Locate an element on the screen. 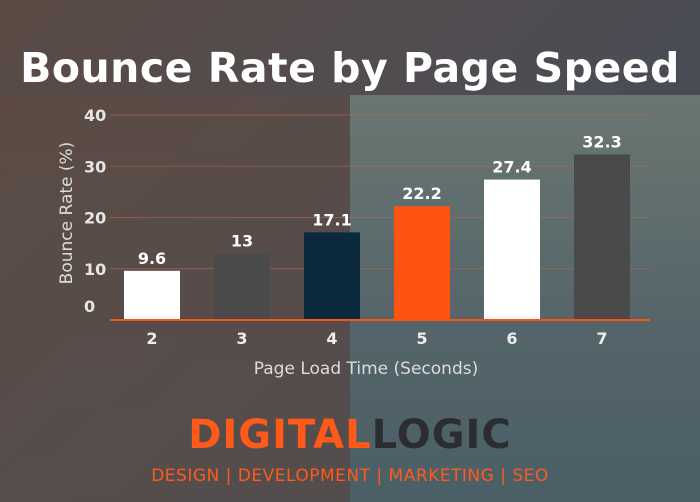  data-label: 17.1 is located at coordinates (331, 219).